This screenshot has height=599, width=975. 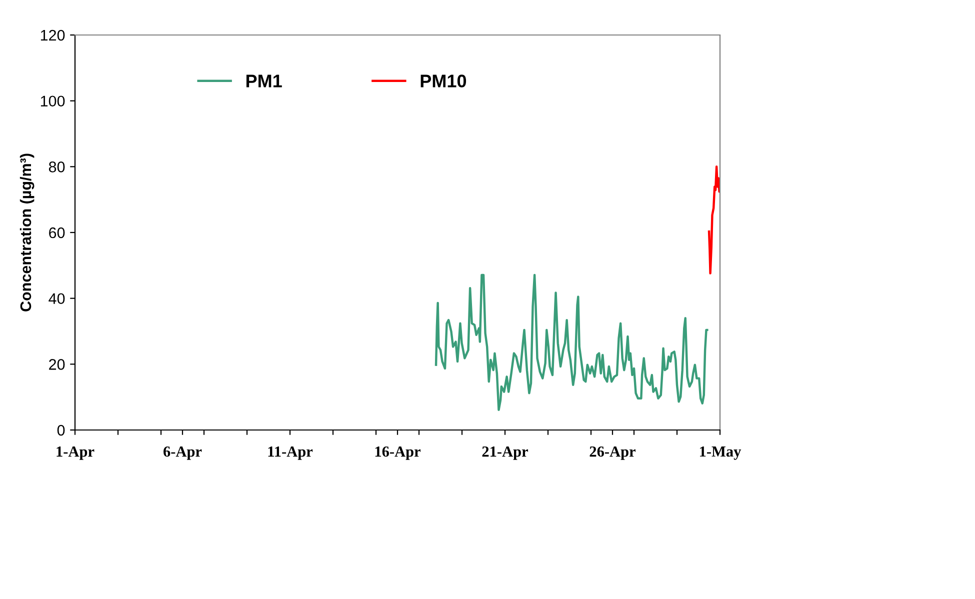 What do you see at coordinates (52, 35) in the screenshot?
I see `y-tick-label: 120` at bounding box center [52, 35].